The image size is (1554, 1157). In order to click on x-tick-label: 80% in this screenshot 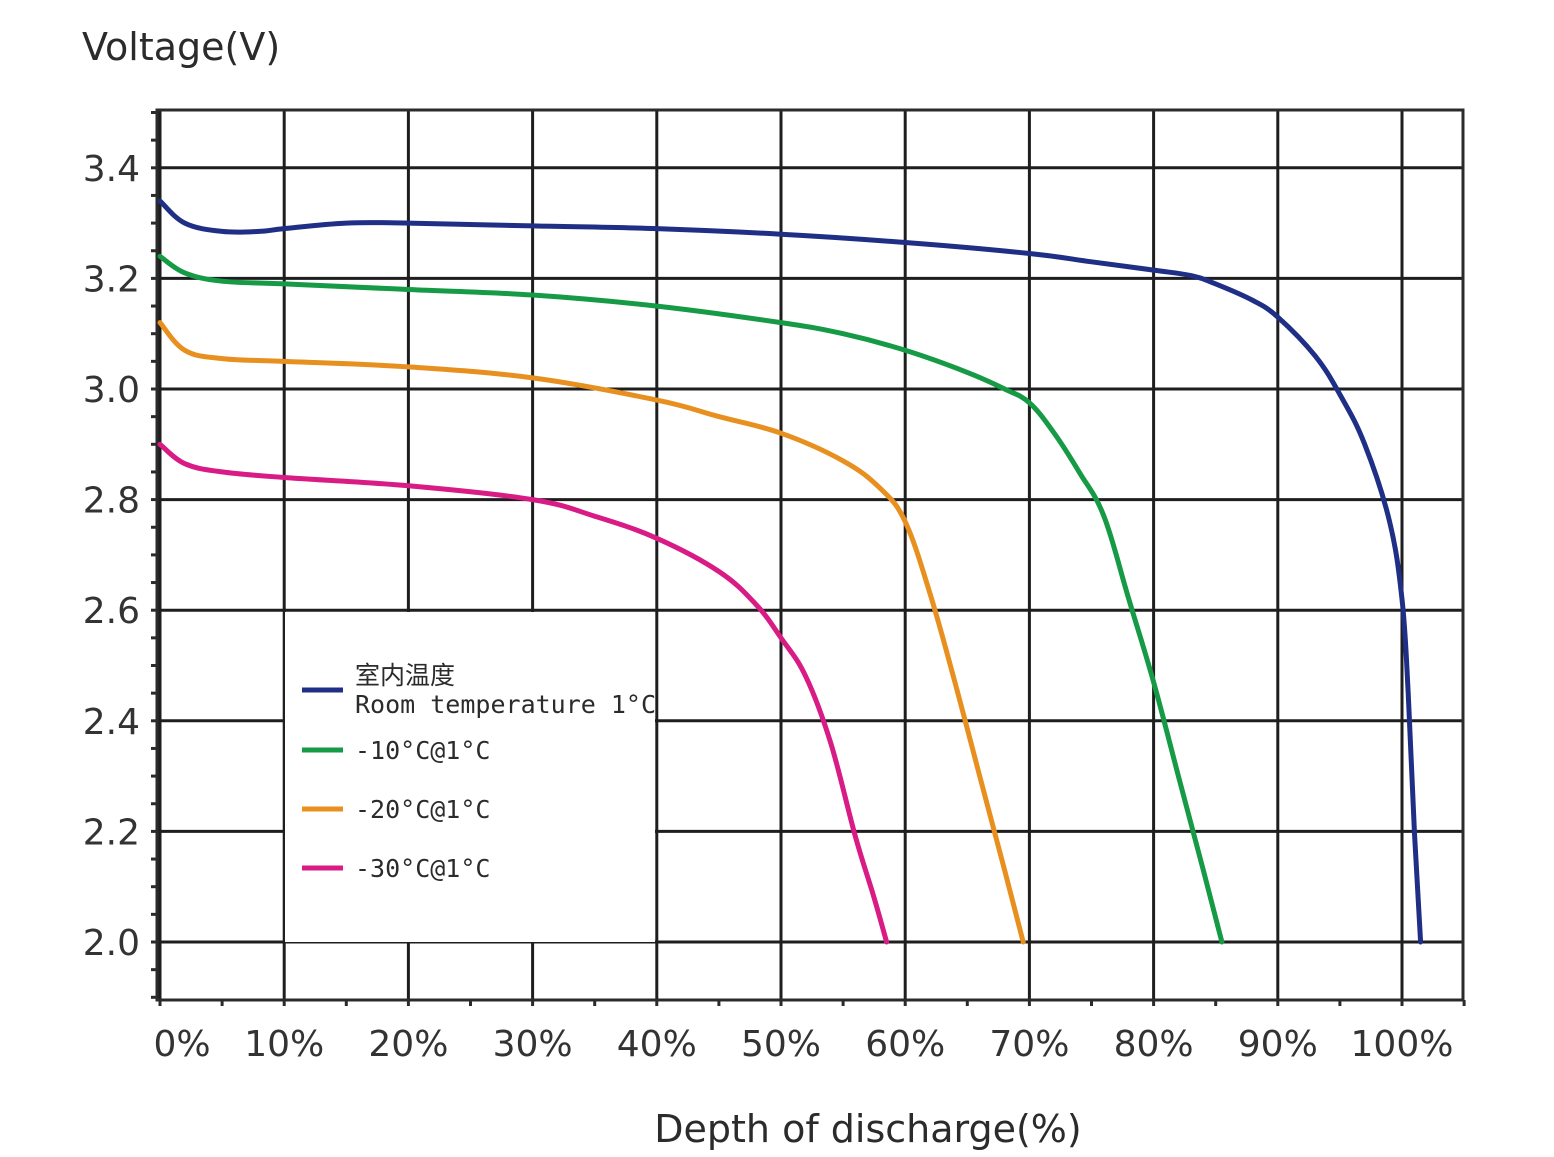, I will do `click(1154, 1044)`.